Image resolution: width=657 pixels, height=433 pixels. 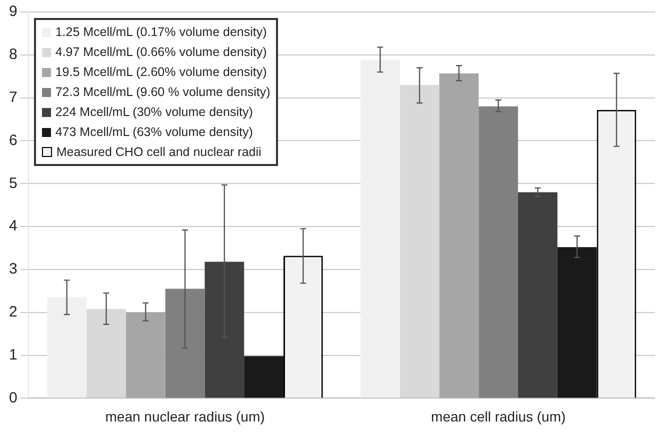 What do you see at coordinates (159, 152) in the screenshot?
I see `legend-label: Measured CHO cell and nuclear radii` at bounding box center [159, 152].